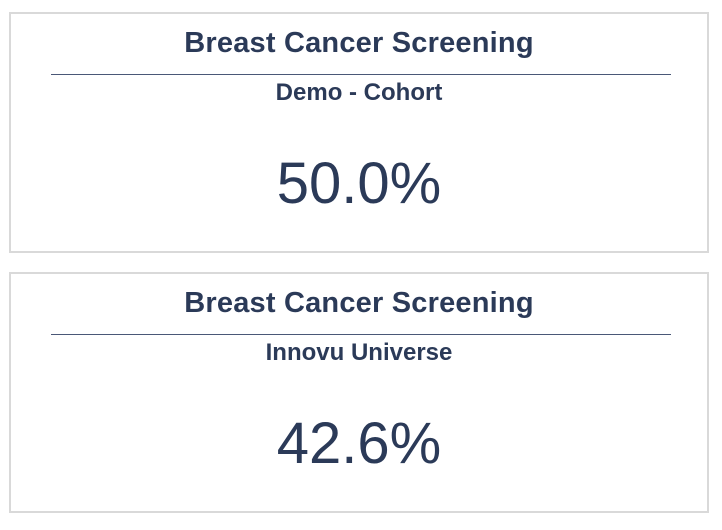 The image size is (722, 530). What do you see at coordinates (359, 443) in the screenshot?
I see `card-metric-value: 42.6%` at bounding box center [359, 443].